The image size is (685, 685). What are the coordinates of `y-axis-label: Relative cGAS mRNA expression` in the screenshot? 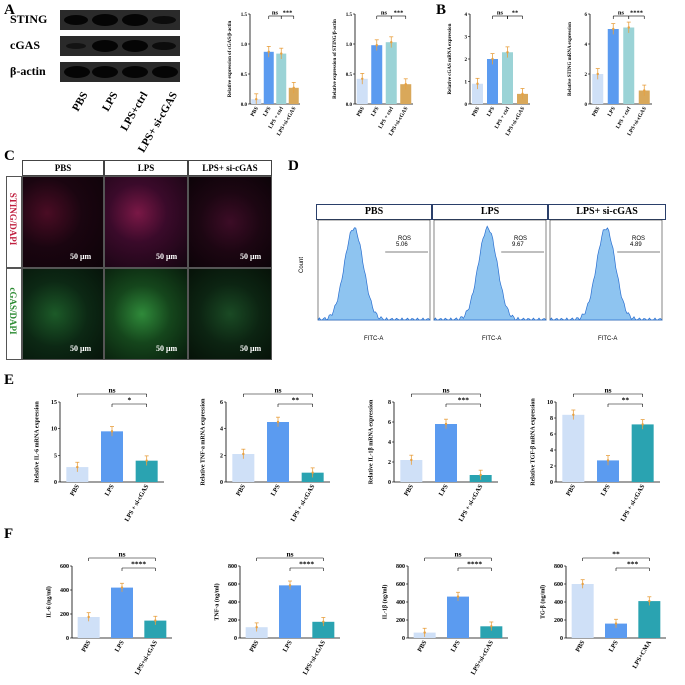 It's located at (450, 58).